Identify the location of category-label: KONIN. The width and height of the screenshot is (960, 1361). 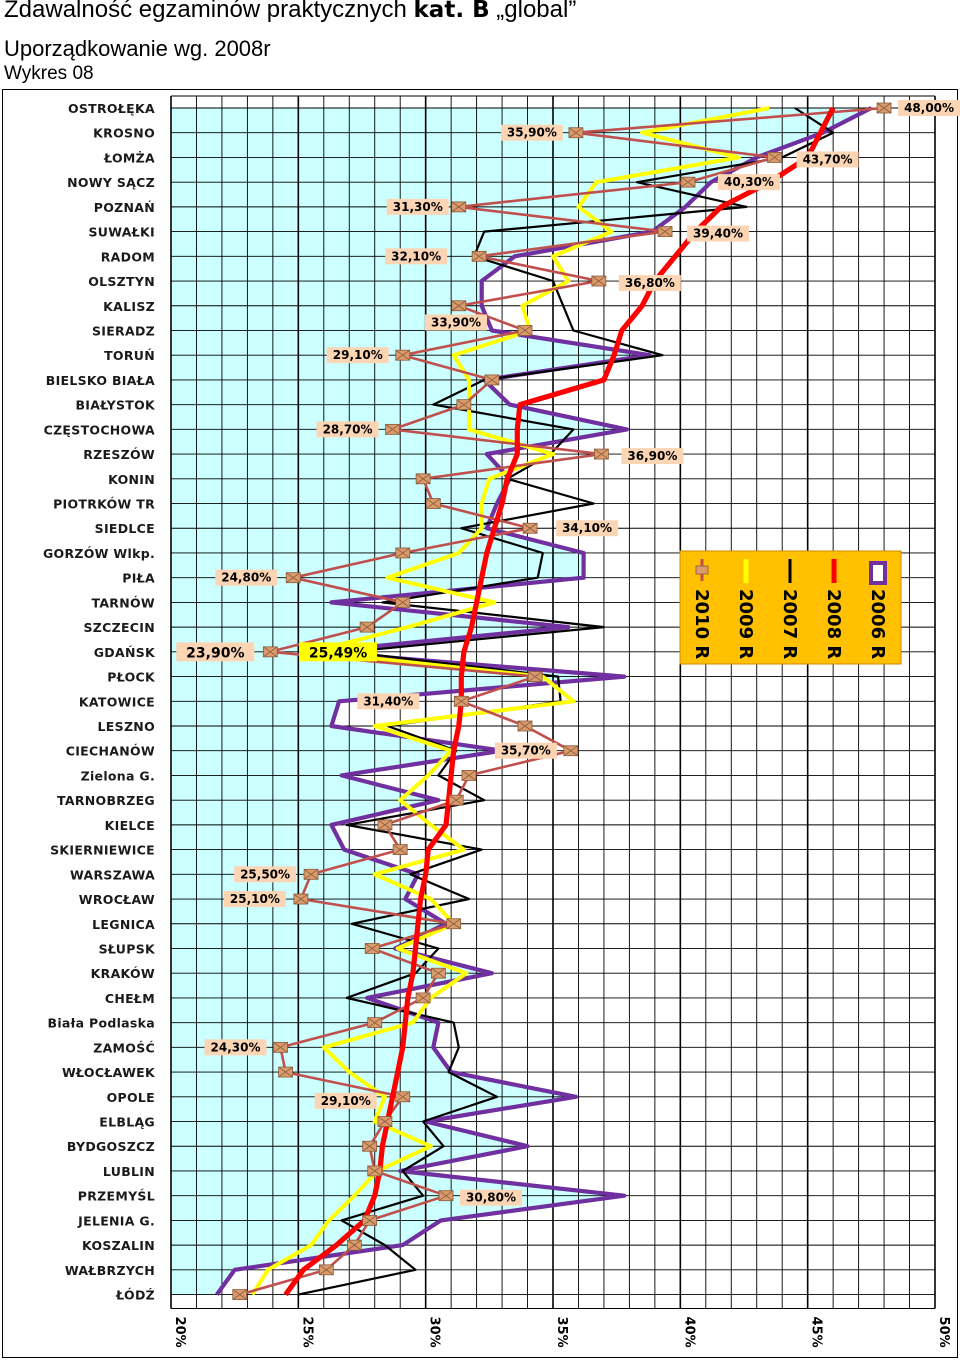
(131, 479).